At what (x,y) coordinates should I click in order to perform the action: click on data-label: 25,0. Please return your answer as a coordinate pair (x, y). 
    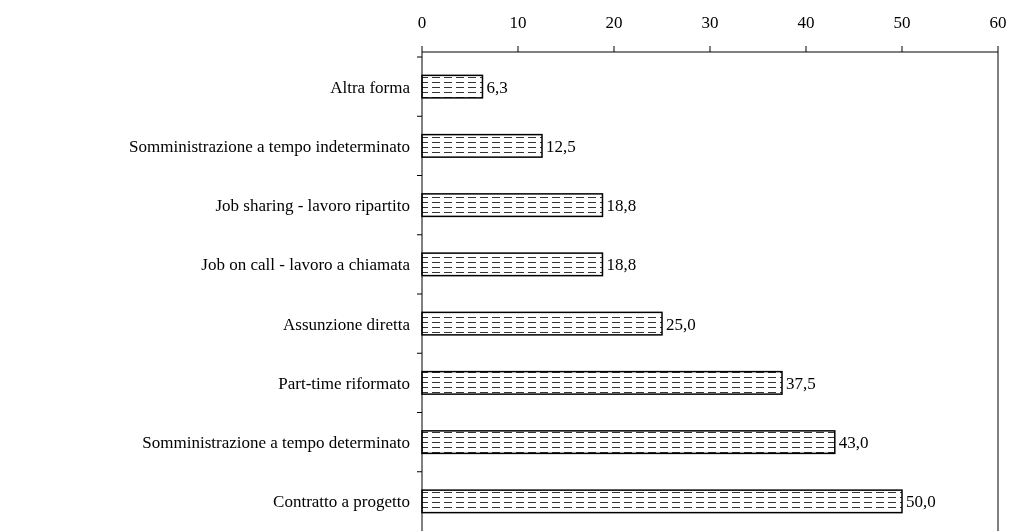
    Looking at the image, I should click on (681, 324).